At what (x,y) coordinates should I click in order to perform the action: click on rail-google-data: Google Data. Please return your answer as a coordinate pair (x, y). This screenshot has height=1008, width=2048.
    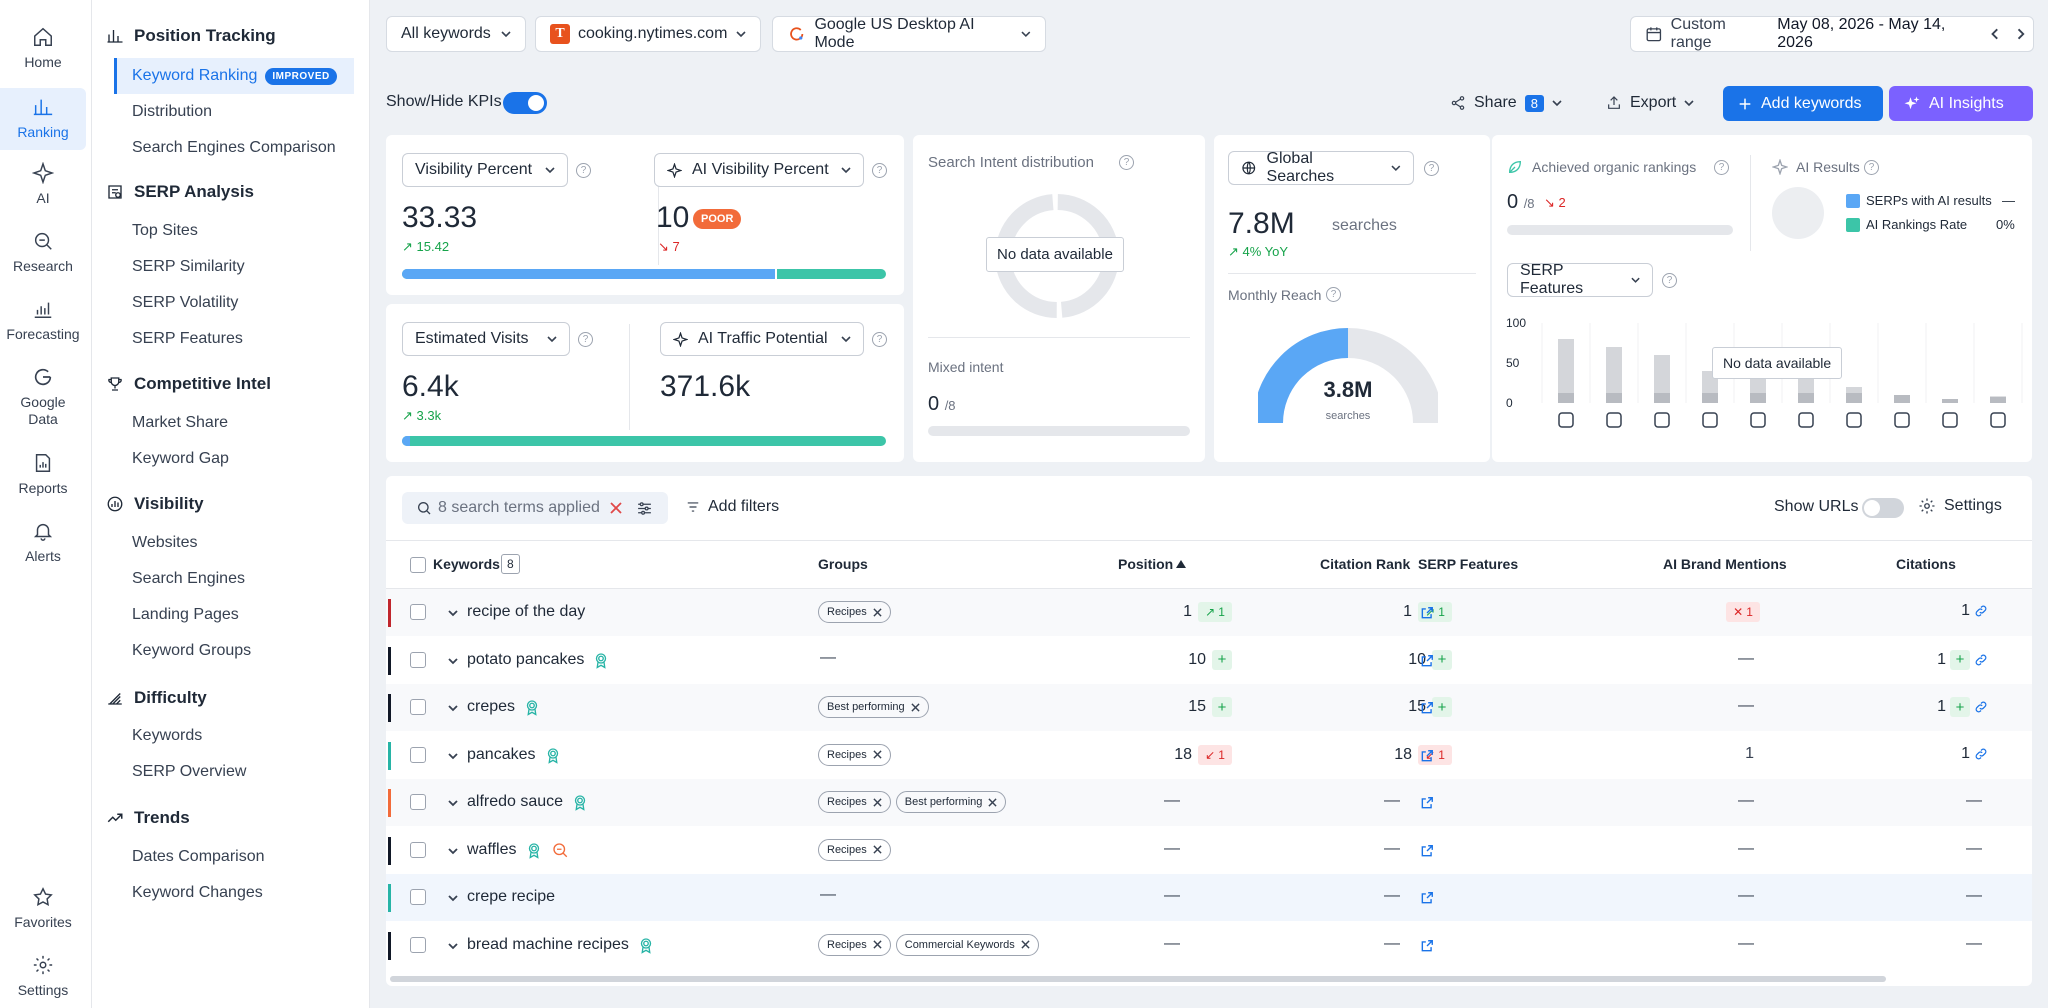
    Looking at the image, I should click on (43, 397).